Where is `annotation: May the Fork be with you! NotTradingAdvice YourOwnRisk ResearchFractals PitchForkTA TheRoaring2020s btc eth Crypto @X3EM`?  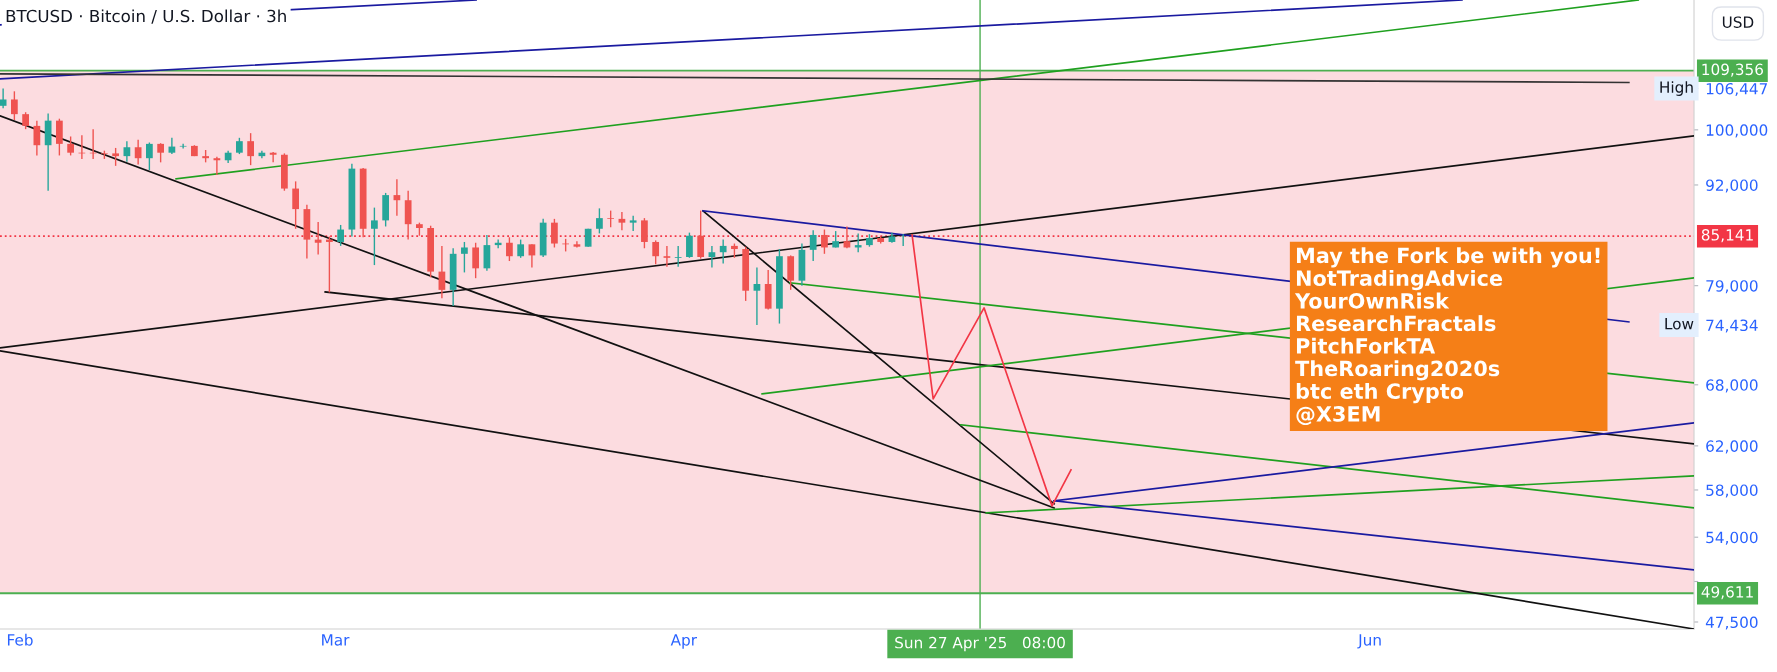
annotation: May the Fork be with you! NotTradingAdvice YourOwnRisk ResearchFractals PitchForkTA TheRoaring2020s btc eth Crypto @X3EM is located at coordinates (1447, 336).